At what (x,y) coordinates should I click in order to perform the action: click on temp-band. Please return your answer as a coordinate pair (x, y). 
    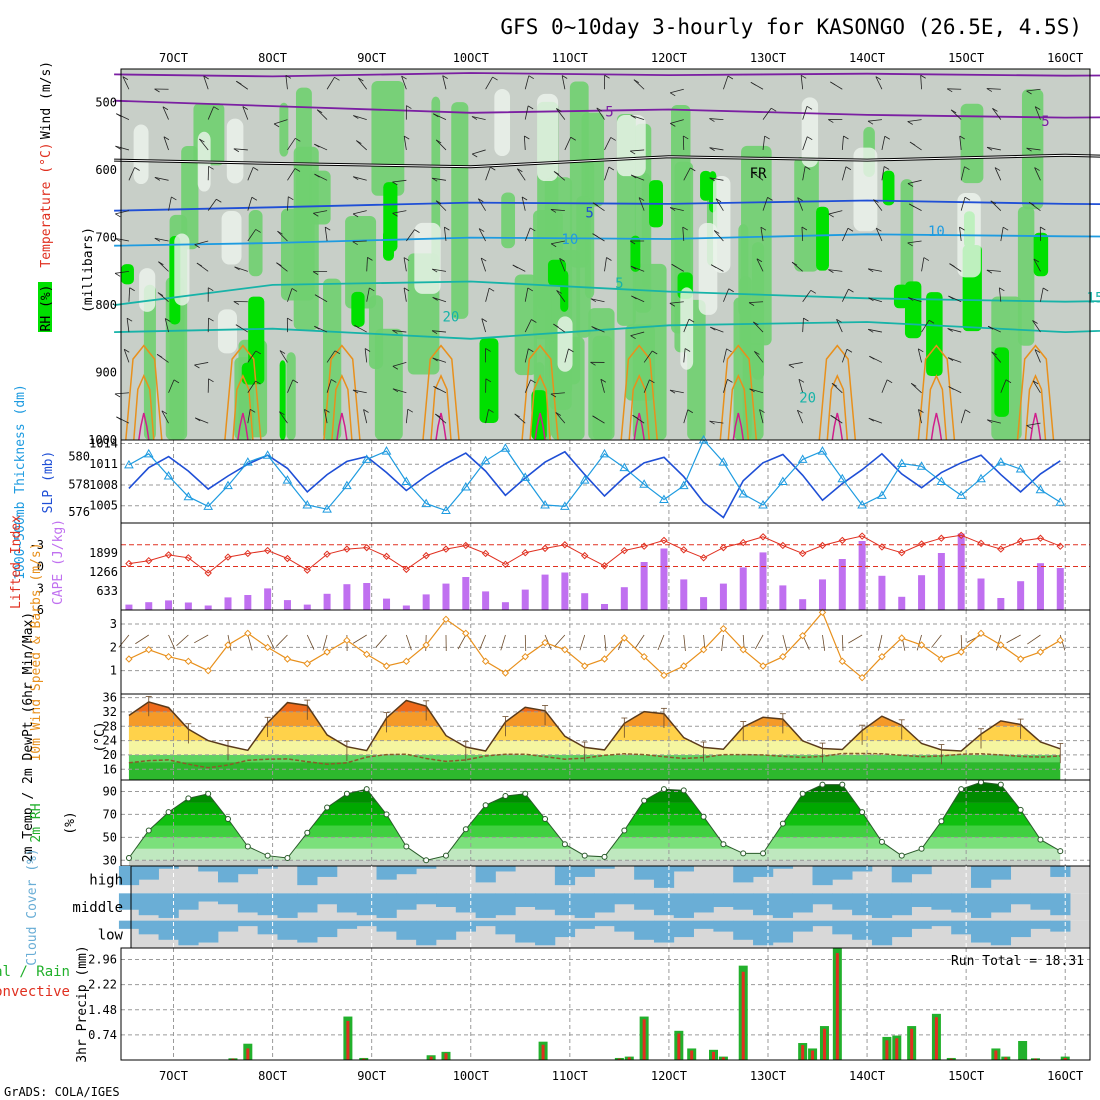
    Looking at the image, I should click on (594, 706).